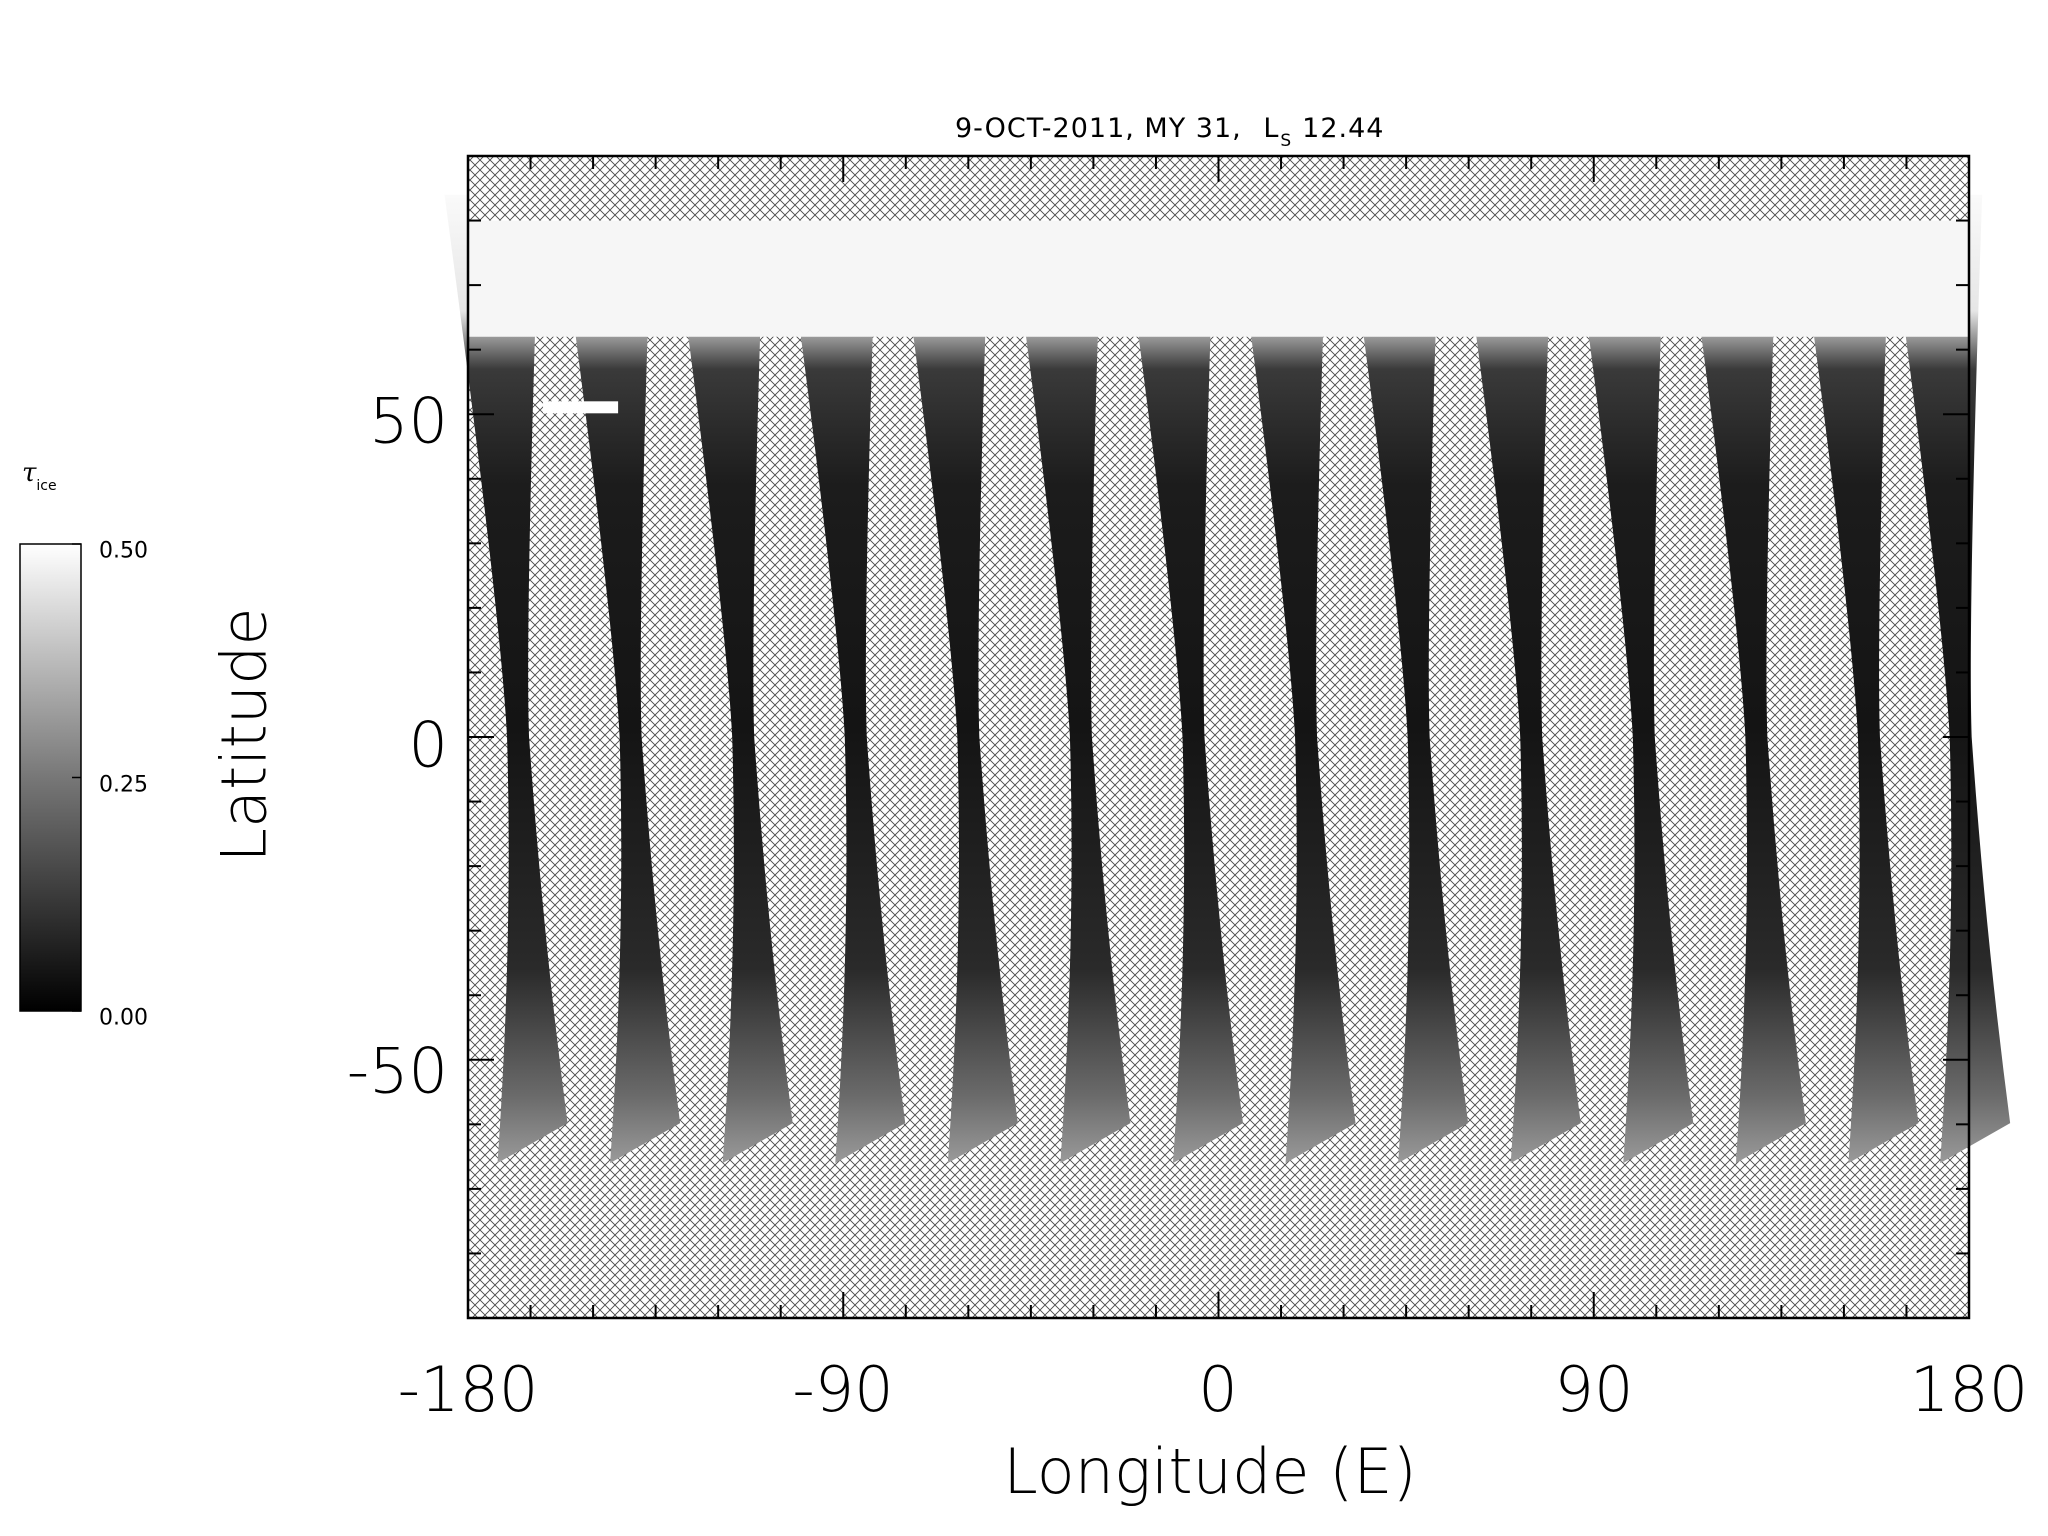 The width and height of the screenshot is (2048, 1536). What do you see at coordinates (408, 421) in the screenshot?
I see `y-tick-label: 50` at bounding box center [408, 421].